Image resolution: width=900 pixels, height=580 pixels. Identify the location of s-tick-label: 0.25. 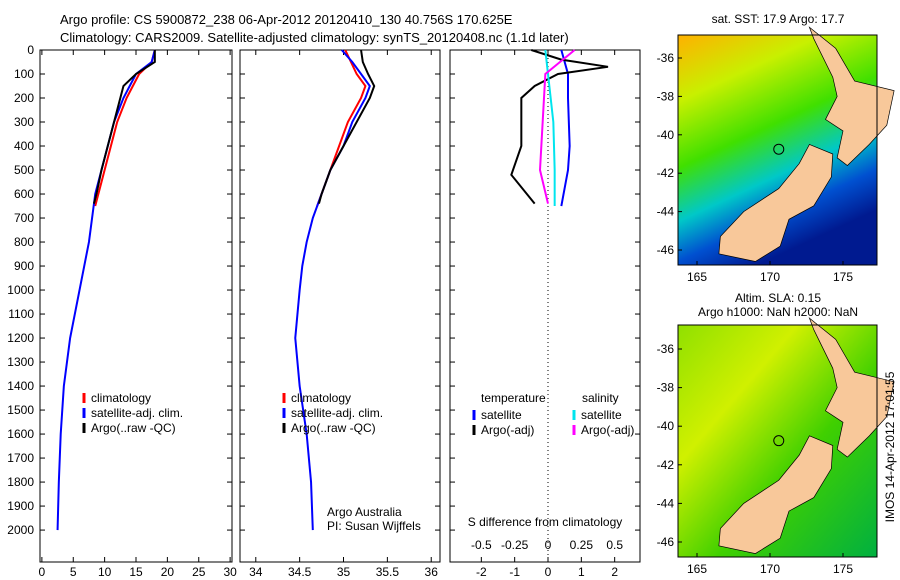
(582, 545).